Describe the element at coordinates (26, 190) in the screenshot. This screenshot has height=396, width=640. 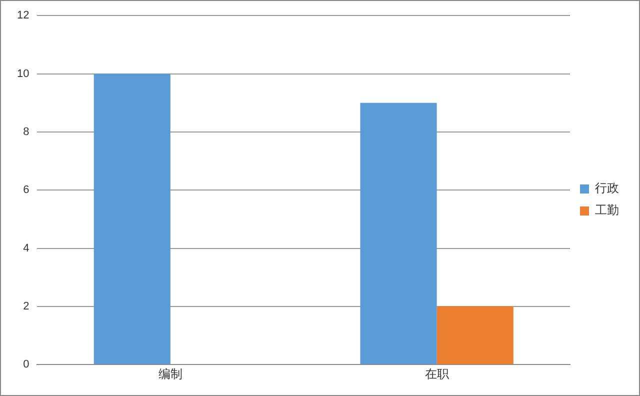
I see `y-tick-label: 6` at that location.